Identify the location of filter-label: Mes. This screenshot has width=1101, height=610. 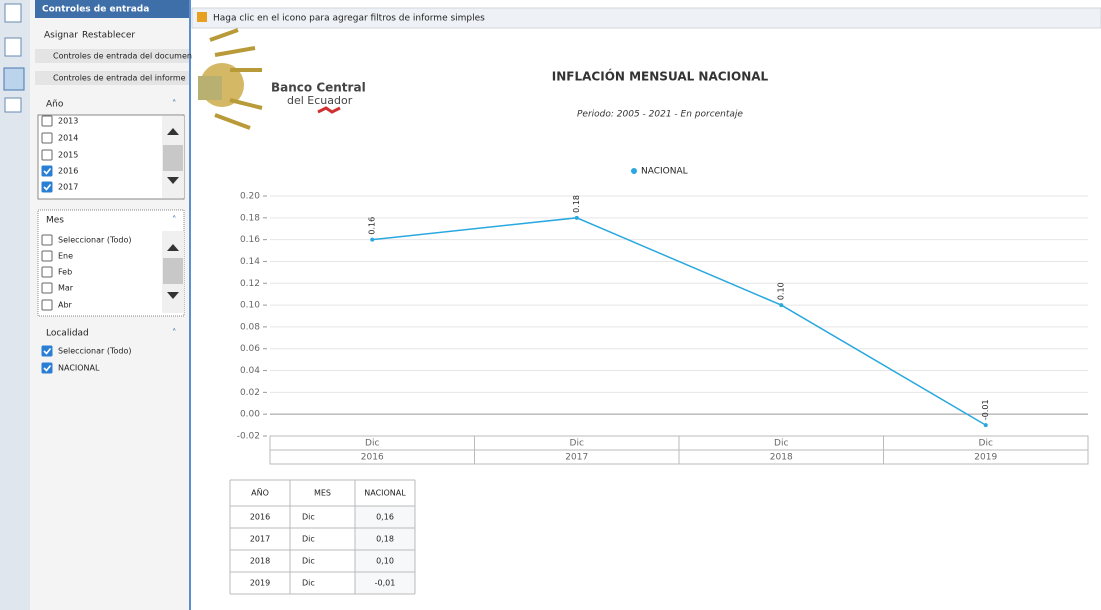
(55, 221).